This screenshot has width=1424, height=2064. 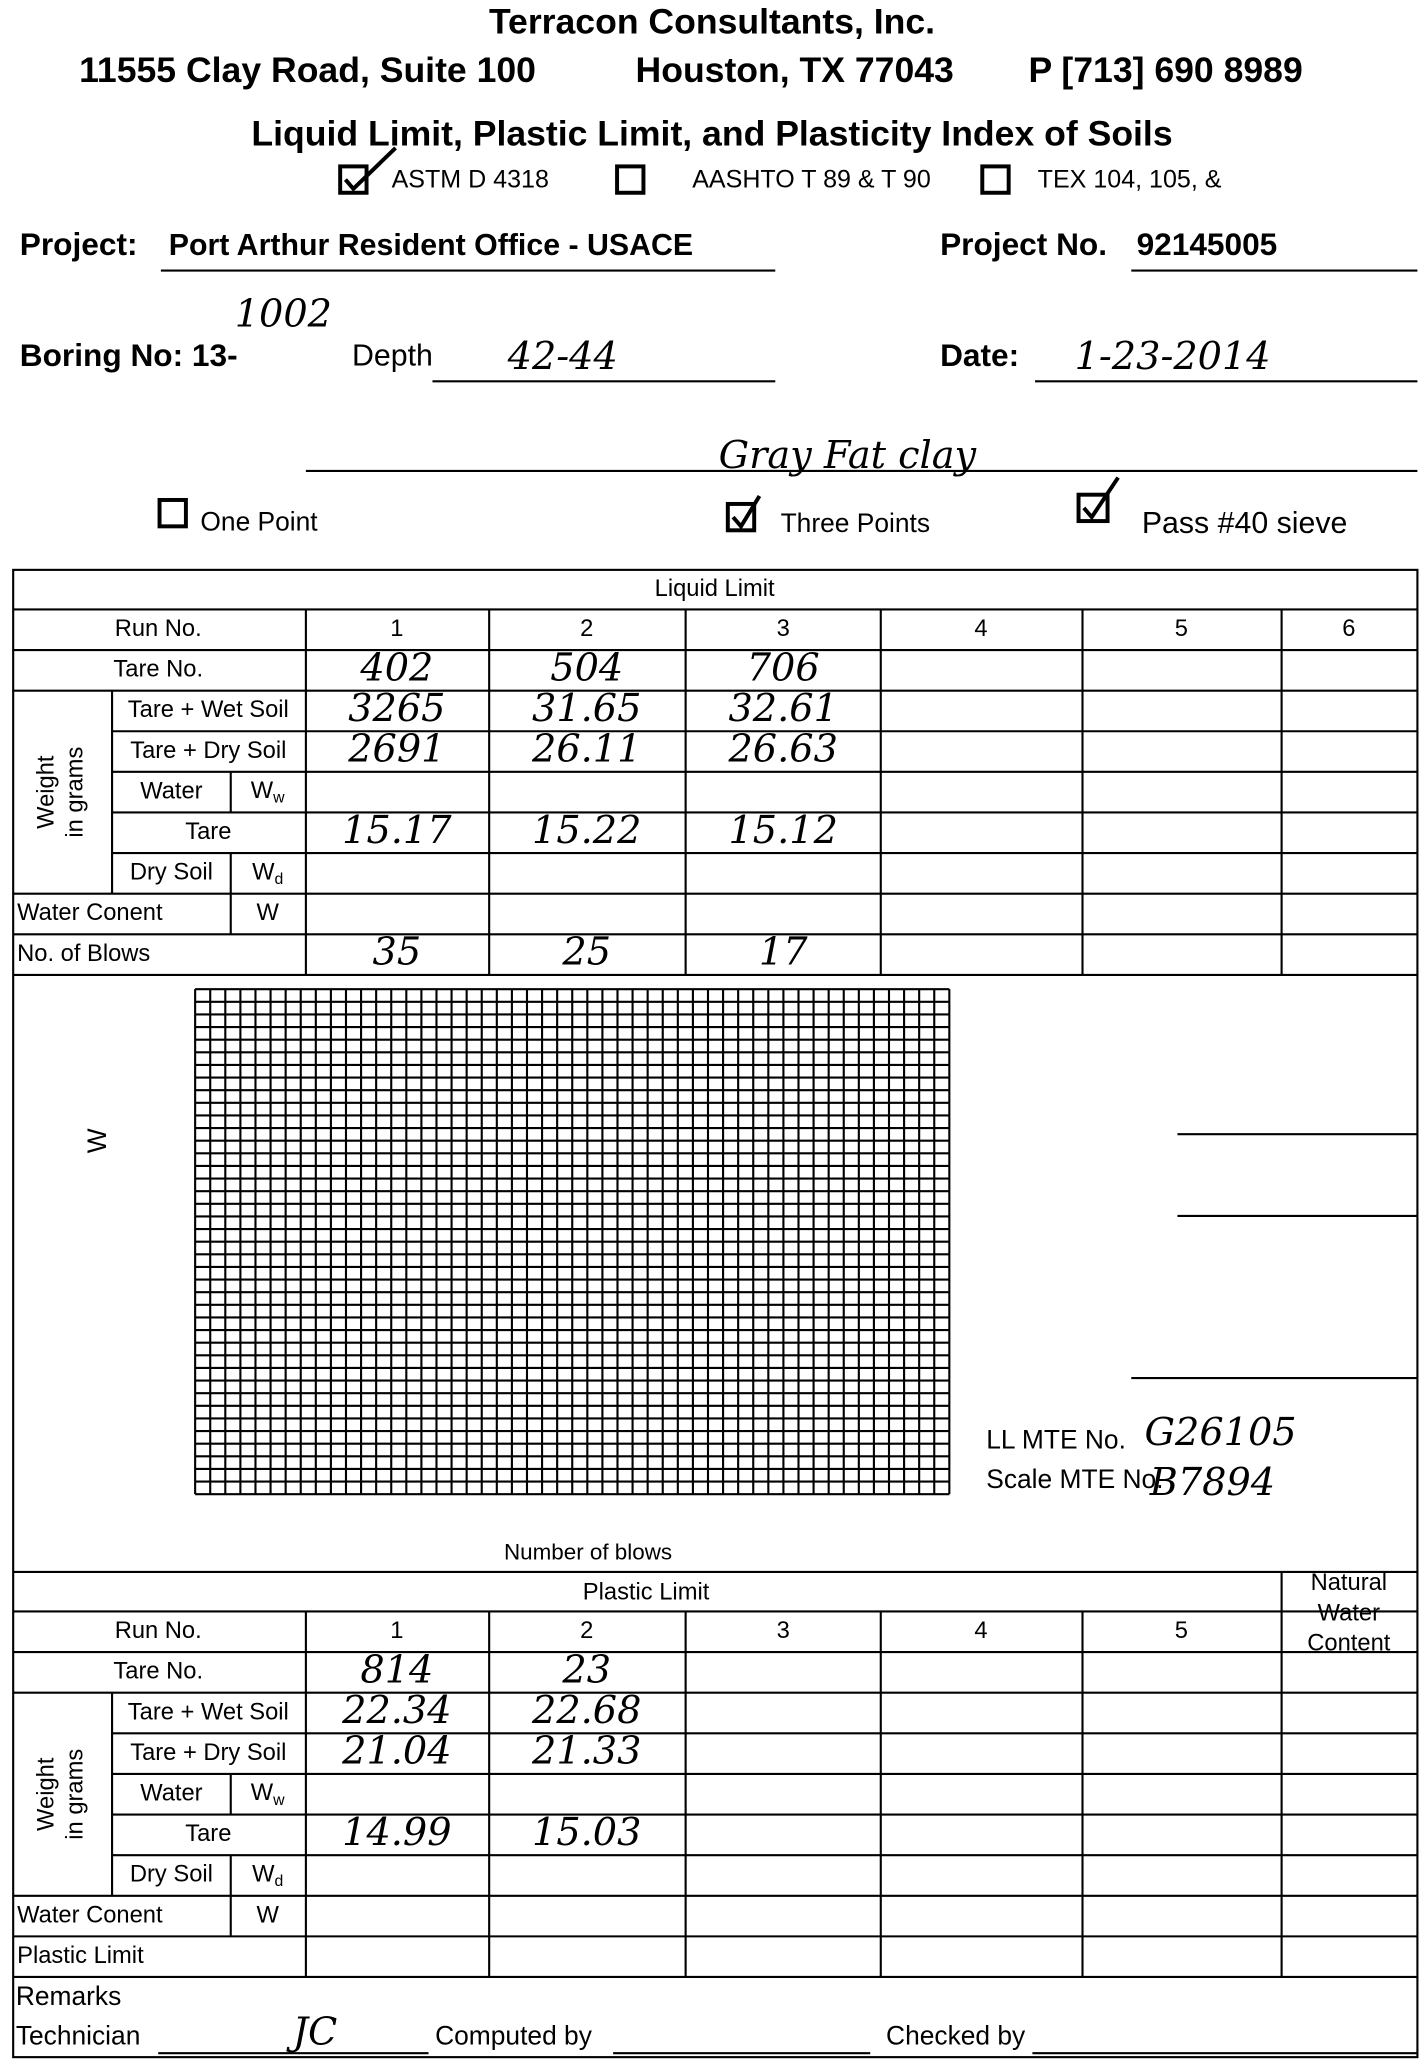 What do you see at coordinates (397, 831) in the screenshot?
I see `entry: 15.17` at bounding box center [397, 831].